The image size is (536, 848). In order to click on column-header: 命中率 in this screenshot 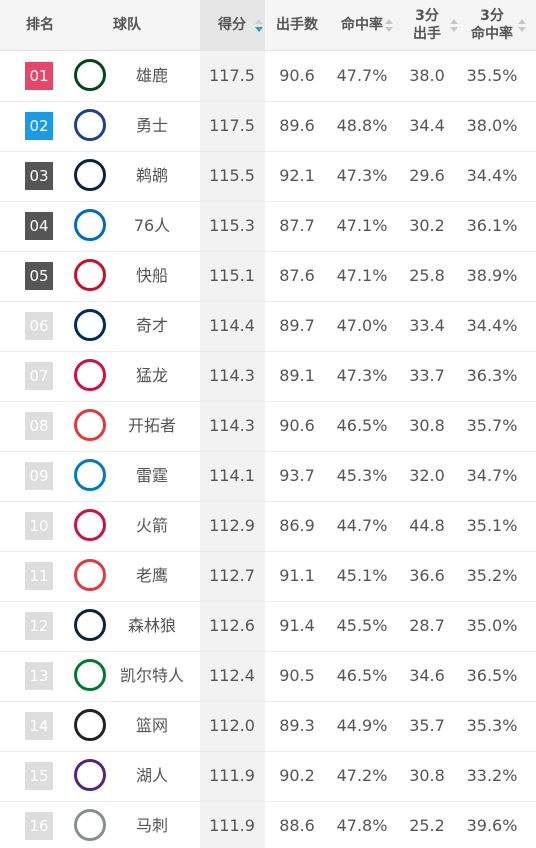, I will do `click(362, 25)`.